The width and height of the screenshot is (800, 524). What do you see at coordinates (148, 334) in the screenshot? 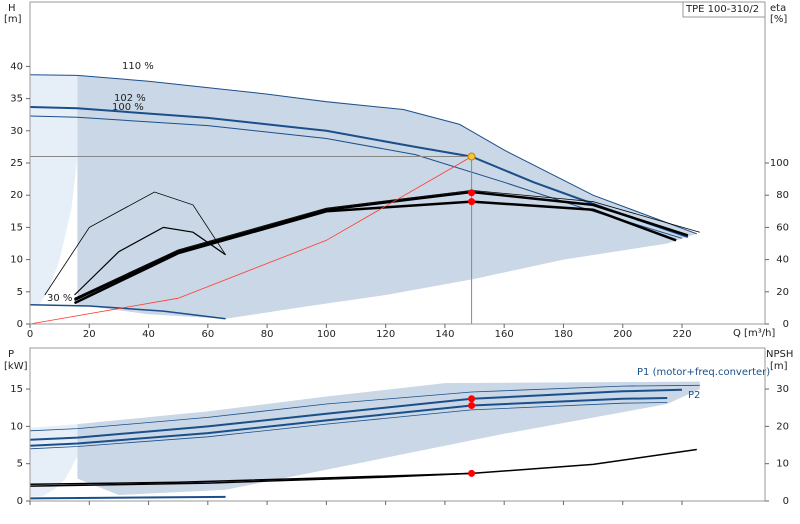
I see `x-tick-label: 40` at bounding box center [148, 334].